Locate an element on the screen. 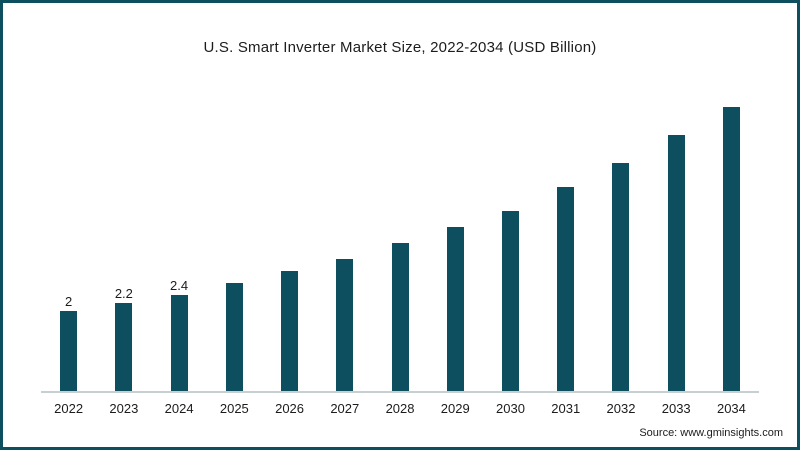 This screenshot has width=800, height=450. x-axis-tick-label: 2028 is located at coordinates (400, 408).